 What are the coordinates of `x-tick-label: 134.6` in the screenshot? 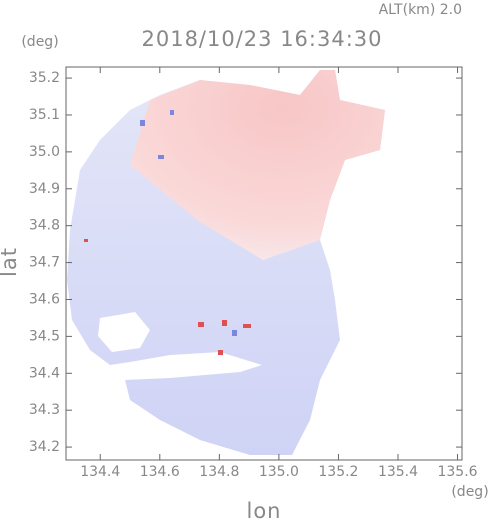 It's located at (160, 472).